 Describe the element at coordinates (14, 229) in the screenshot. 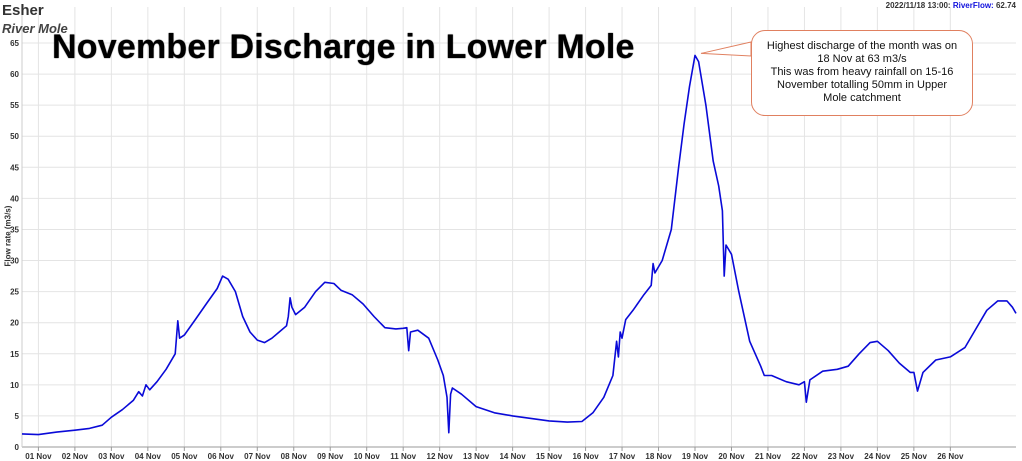

I see `y-tick-label: 35` at that location.